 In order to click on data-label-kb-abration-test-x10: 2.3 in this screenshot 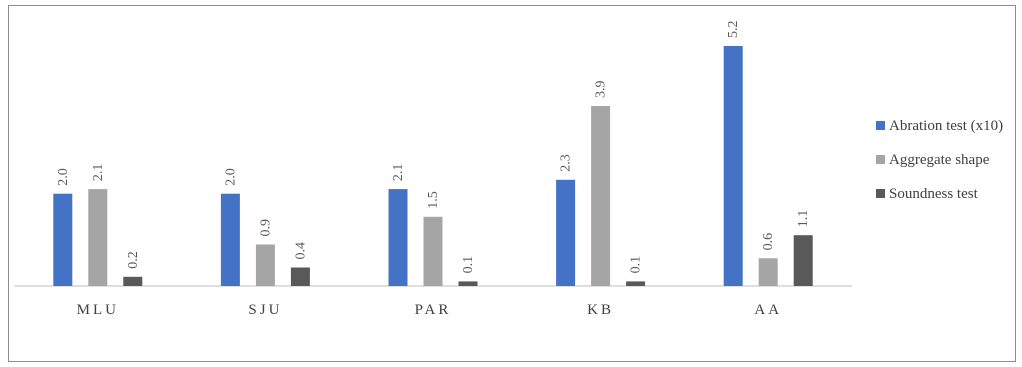, I will do `click(566, 163)`.